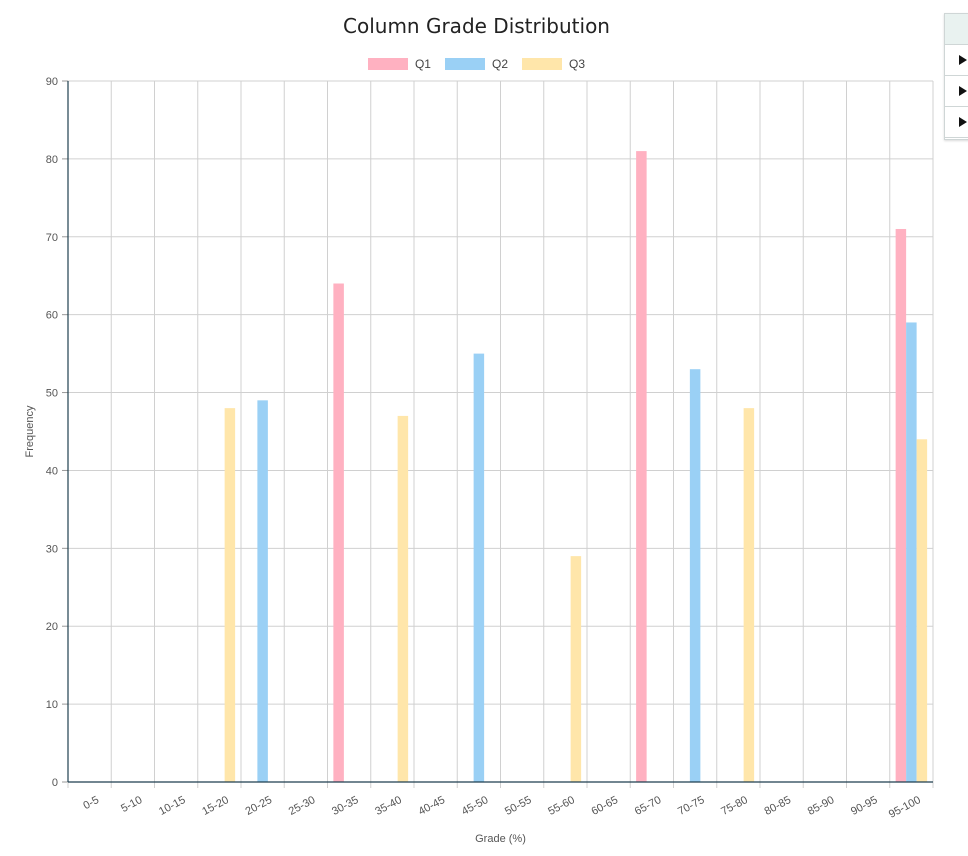  Describe the element at coordinates (422, 64) in the screenshot. I see `legend-label: Q1` at that location.